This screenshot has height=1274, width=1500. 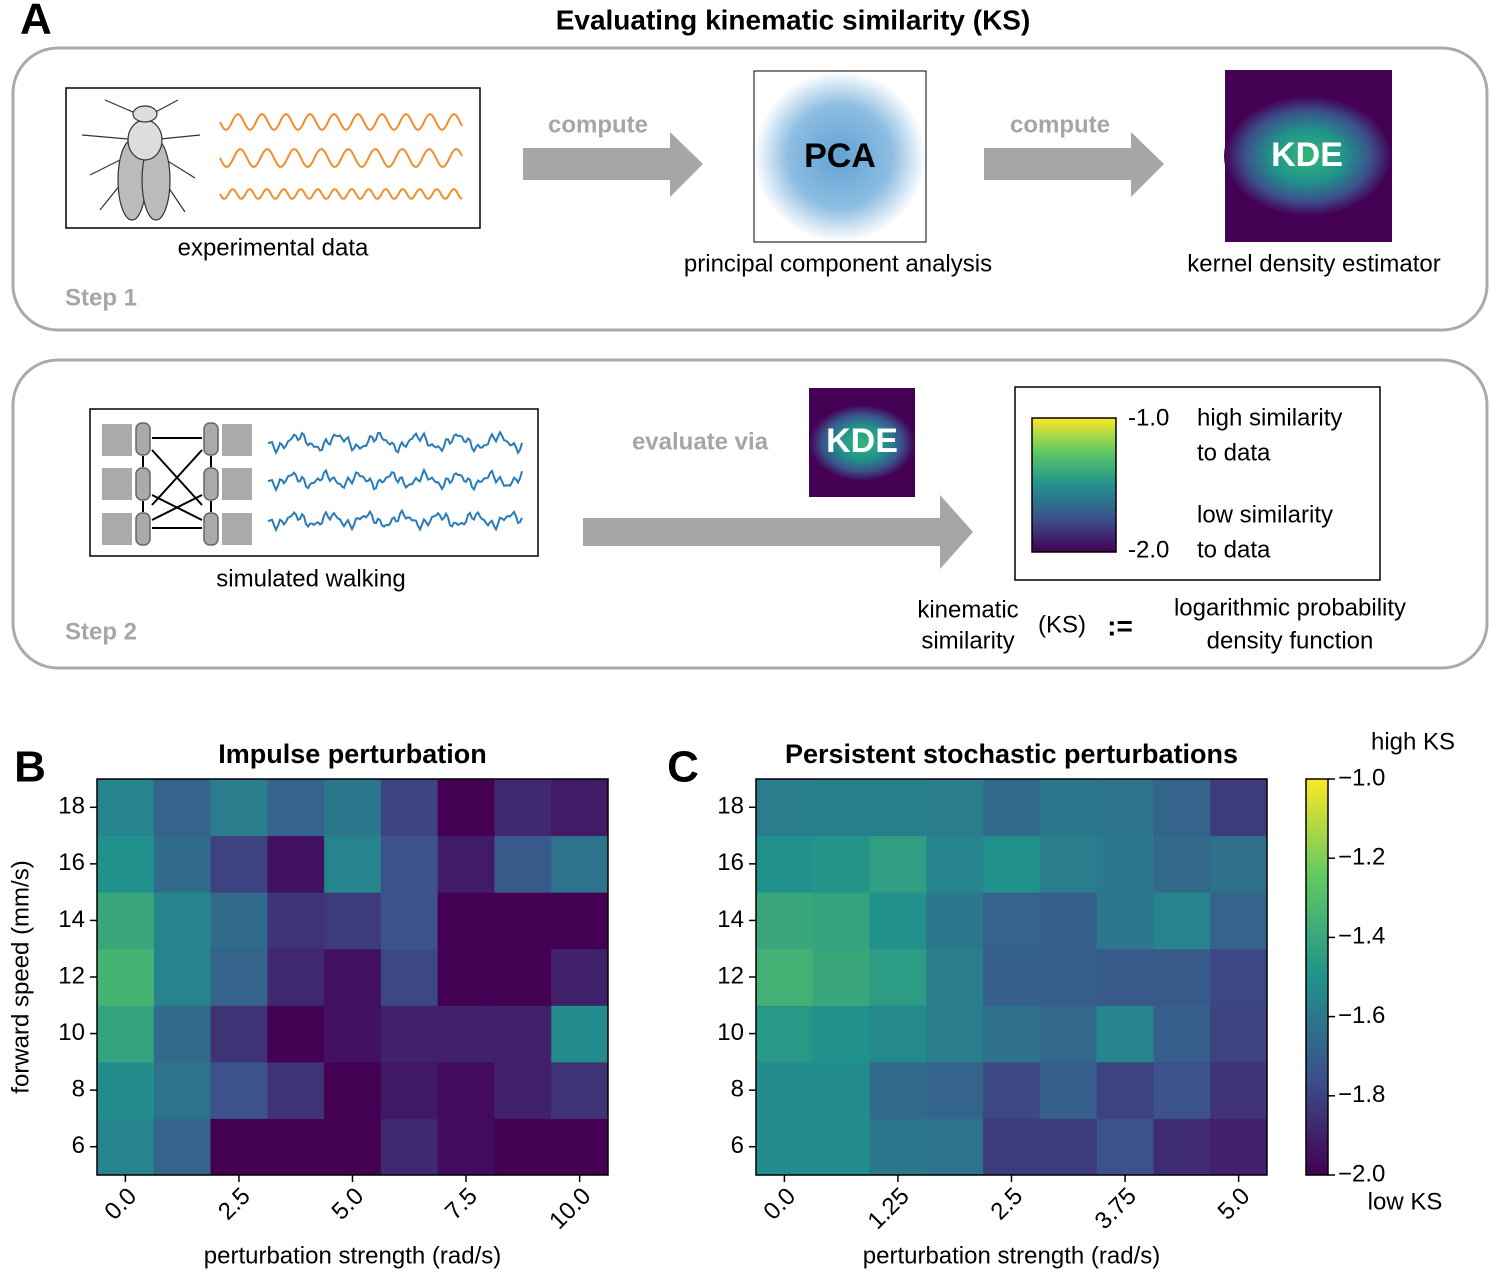 What do you see at coordinates (730, 919) in the screenshot?
I see `y-tick-label: 14` at bounding box center [730, 919].